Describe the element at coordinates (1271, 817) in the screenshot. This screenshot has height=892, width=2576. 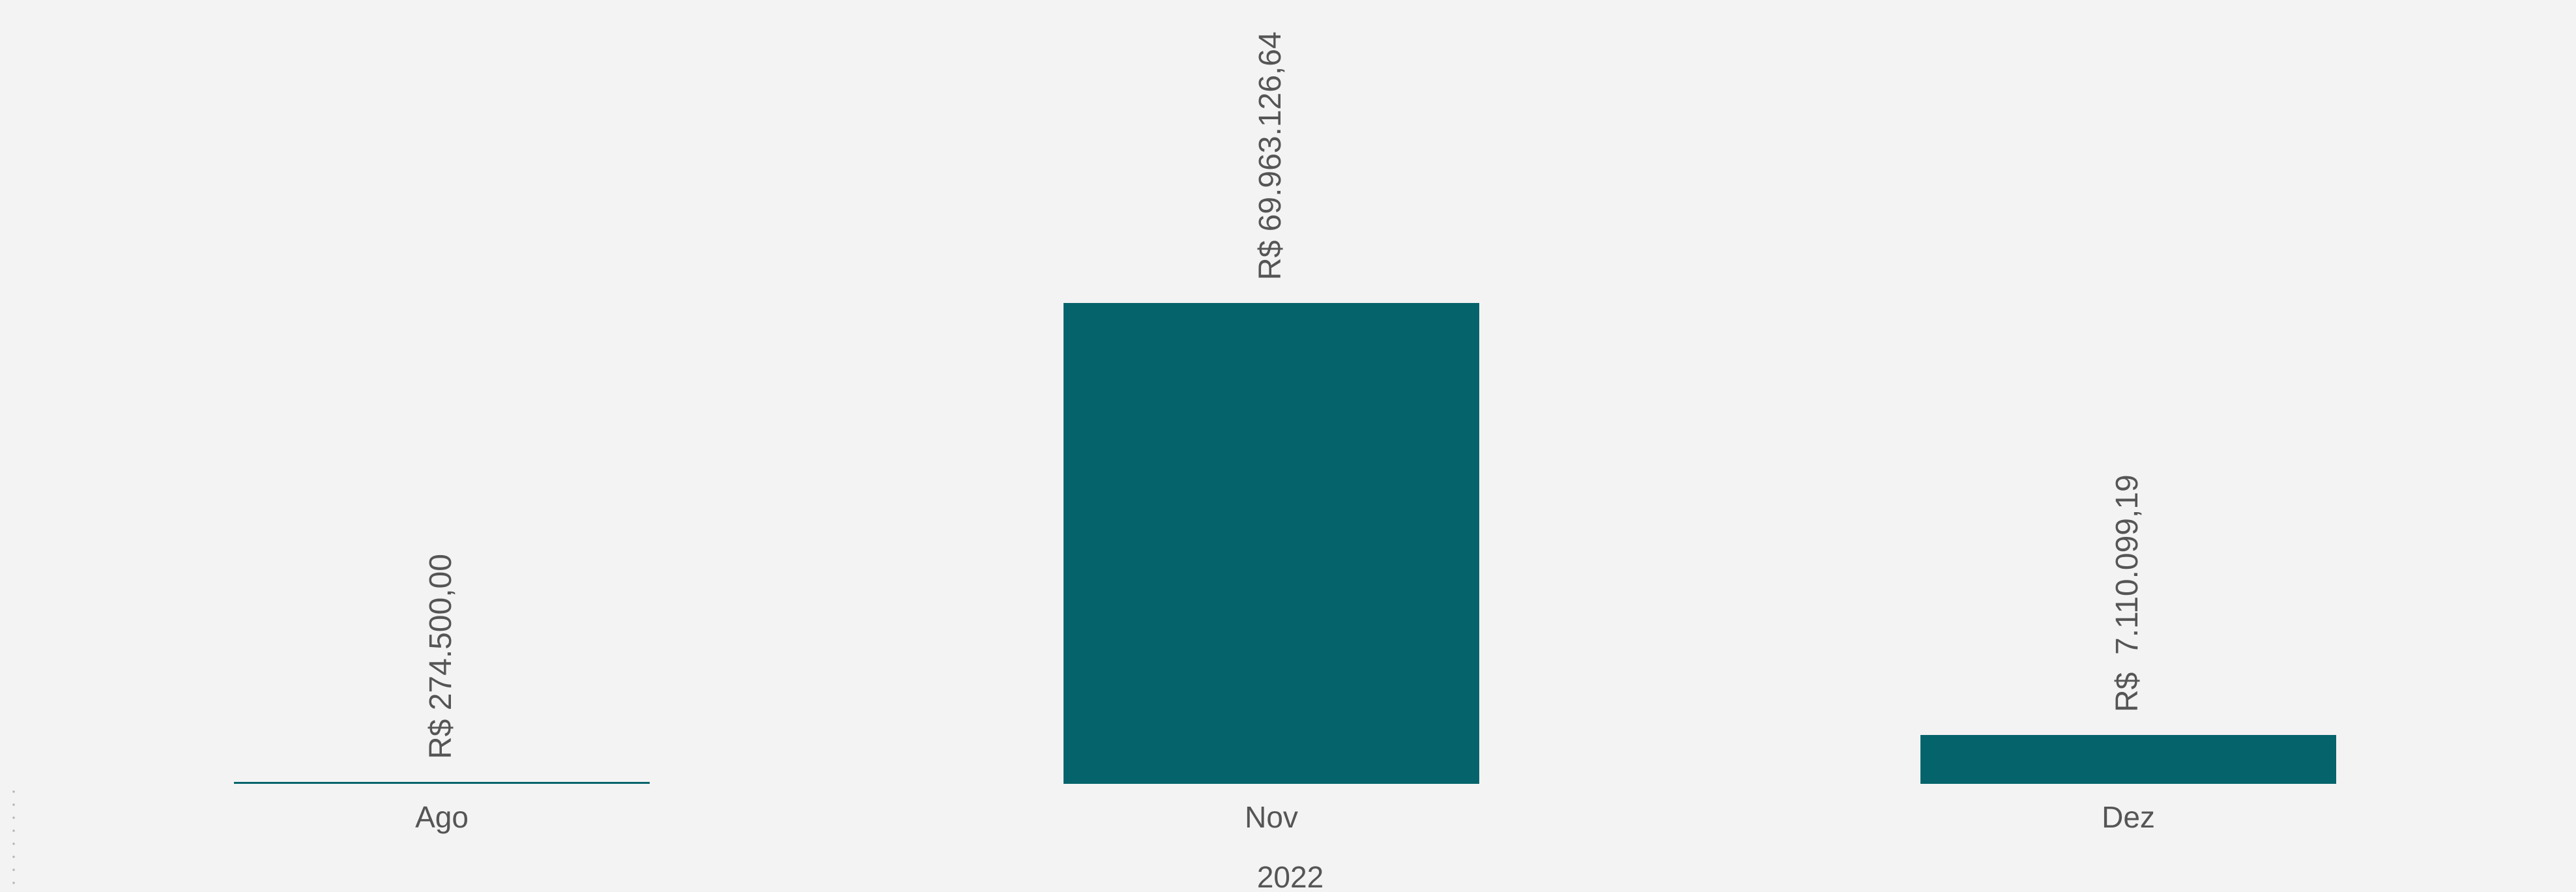
I see `category-label-nov: Nov` at that location.